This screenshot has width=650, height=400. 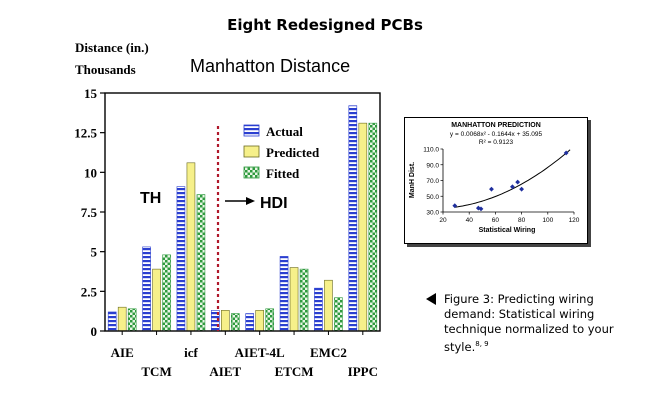 I want to click on bar-fitted-ippc, so click(x=373, y=227).